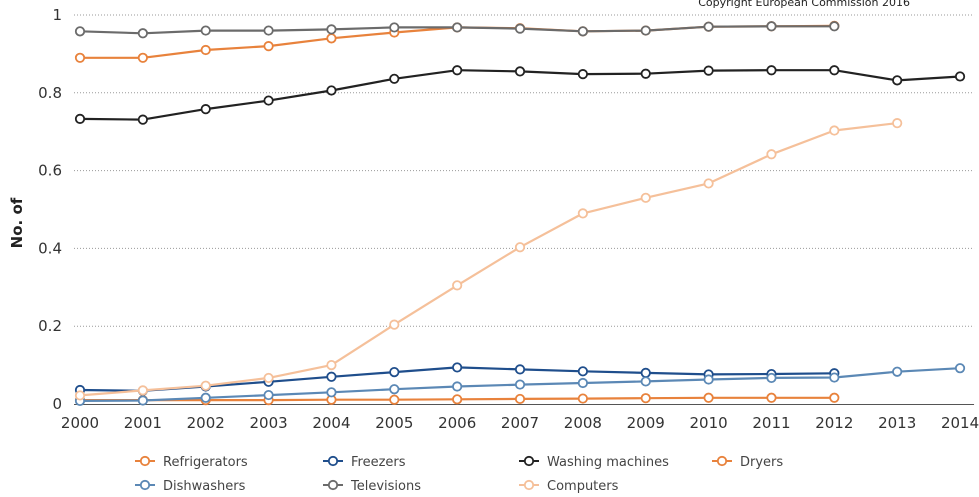 The width and height of the screenshot is (979, 497). Describe the element at coordinates (206, 423) in the screenshot. I see `x-tick-label: 2002` at that location.